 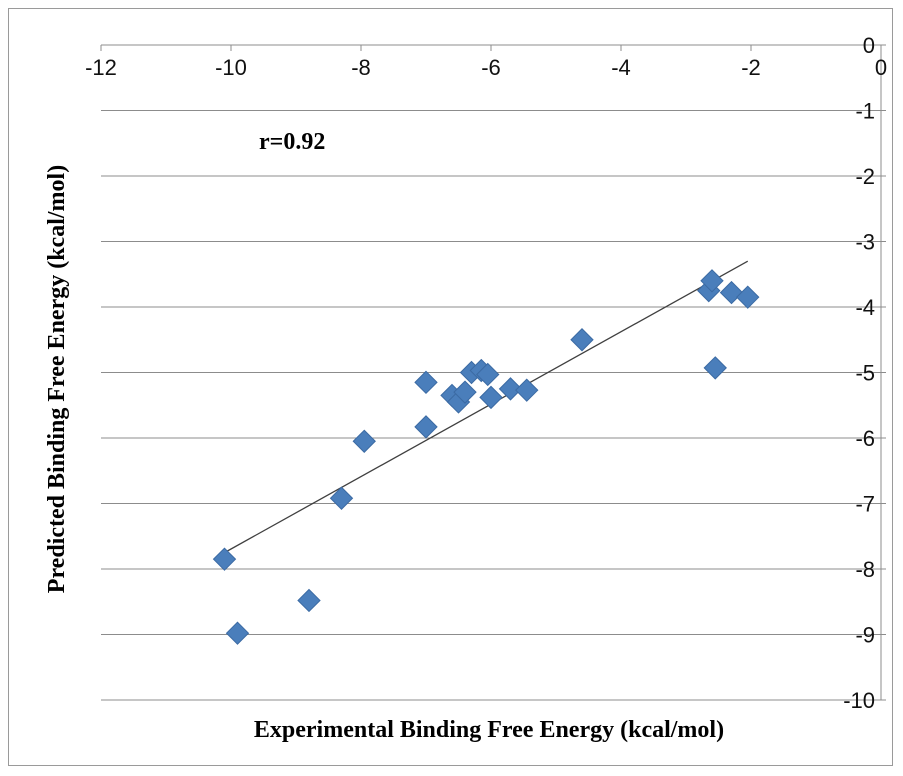 I want to click on y-tick-label: -7, so click(x=865, y=504).